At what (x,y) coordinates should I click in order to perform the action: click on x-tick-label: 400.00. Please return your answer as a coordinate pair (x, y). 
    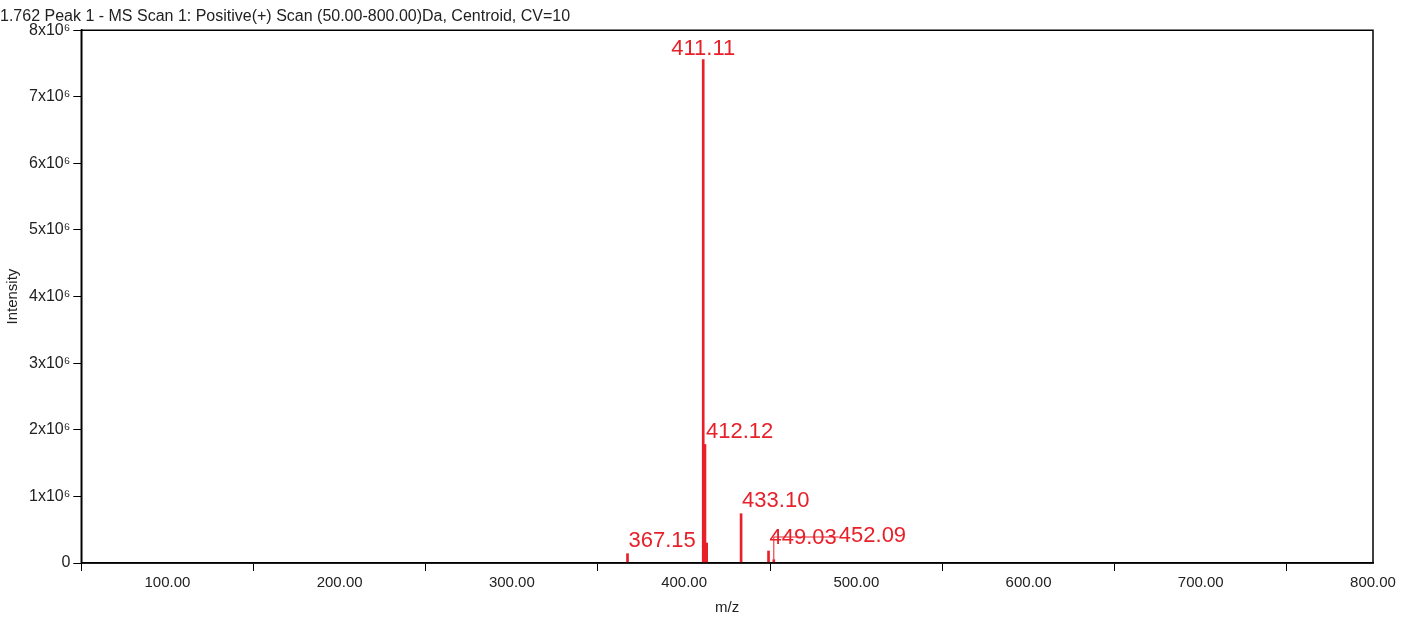
    Looking at the image, I should click on (684, 582).